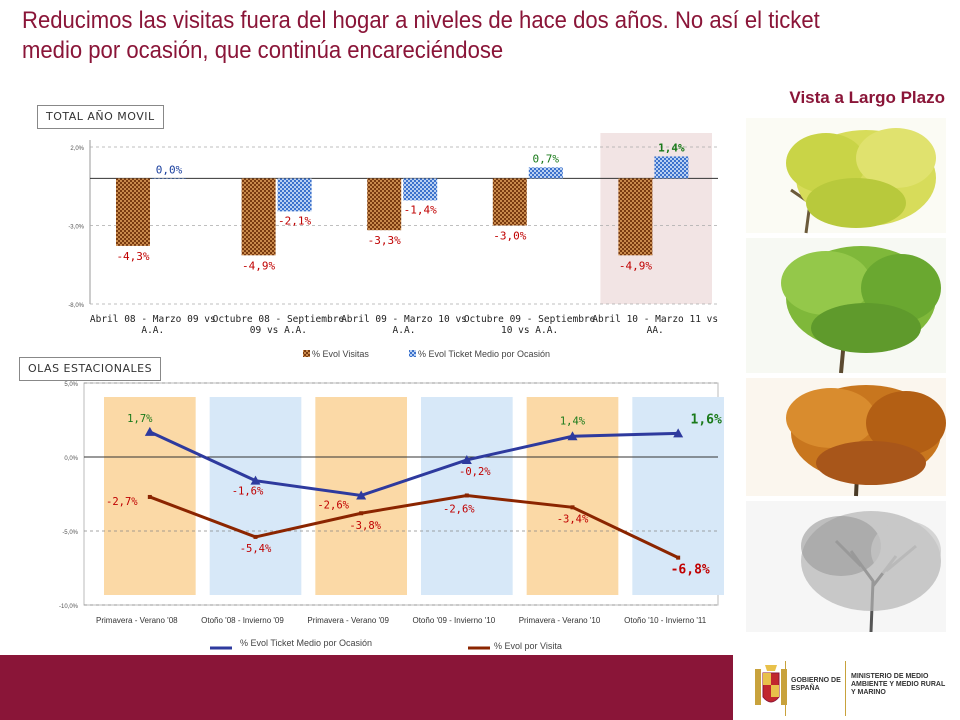 This screenshot has width=960, height=720. Describe the element at coordinates (560, 620) in the screenshot. I see `x-category-label: Primavera - Verano '10` at that location.